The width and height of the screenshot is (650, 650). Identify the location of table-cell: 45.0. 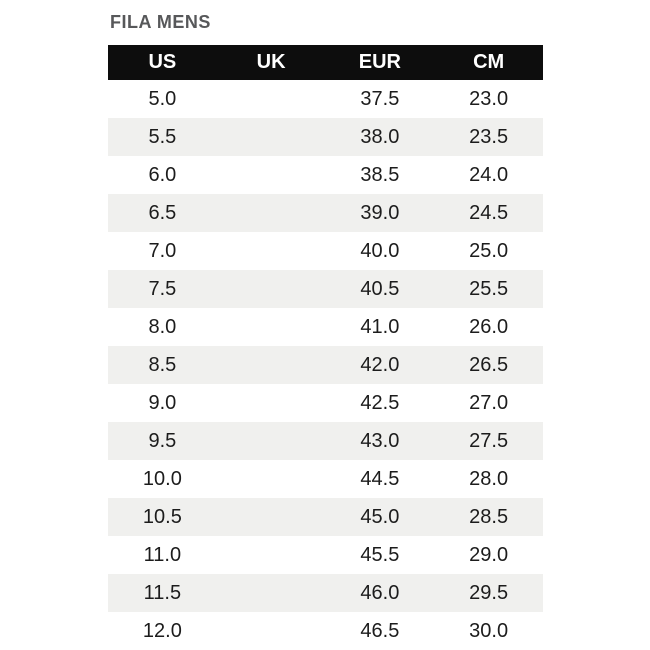
(380, 517).